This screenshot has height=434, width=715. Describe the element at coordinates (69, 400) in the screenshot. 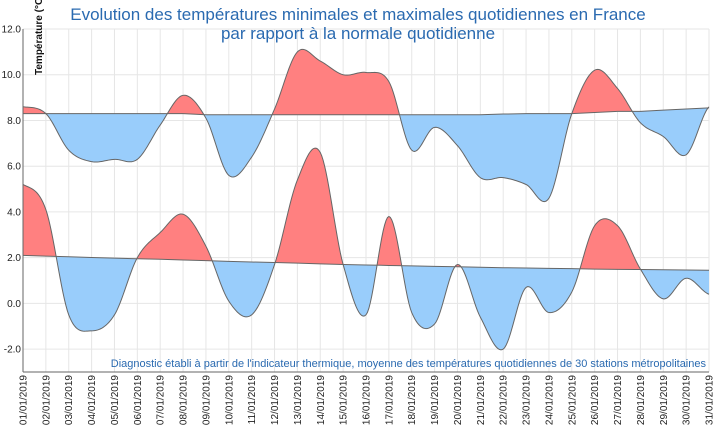

I see `x-tick-label: 03/01/2019` at that location.